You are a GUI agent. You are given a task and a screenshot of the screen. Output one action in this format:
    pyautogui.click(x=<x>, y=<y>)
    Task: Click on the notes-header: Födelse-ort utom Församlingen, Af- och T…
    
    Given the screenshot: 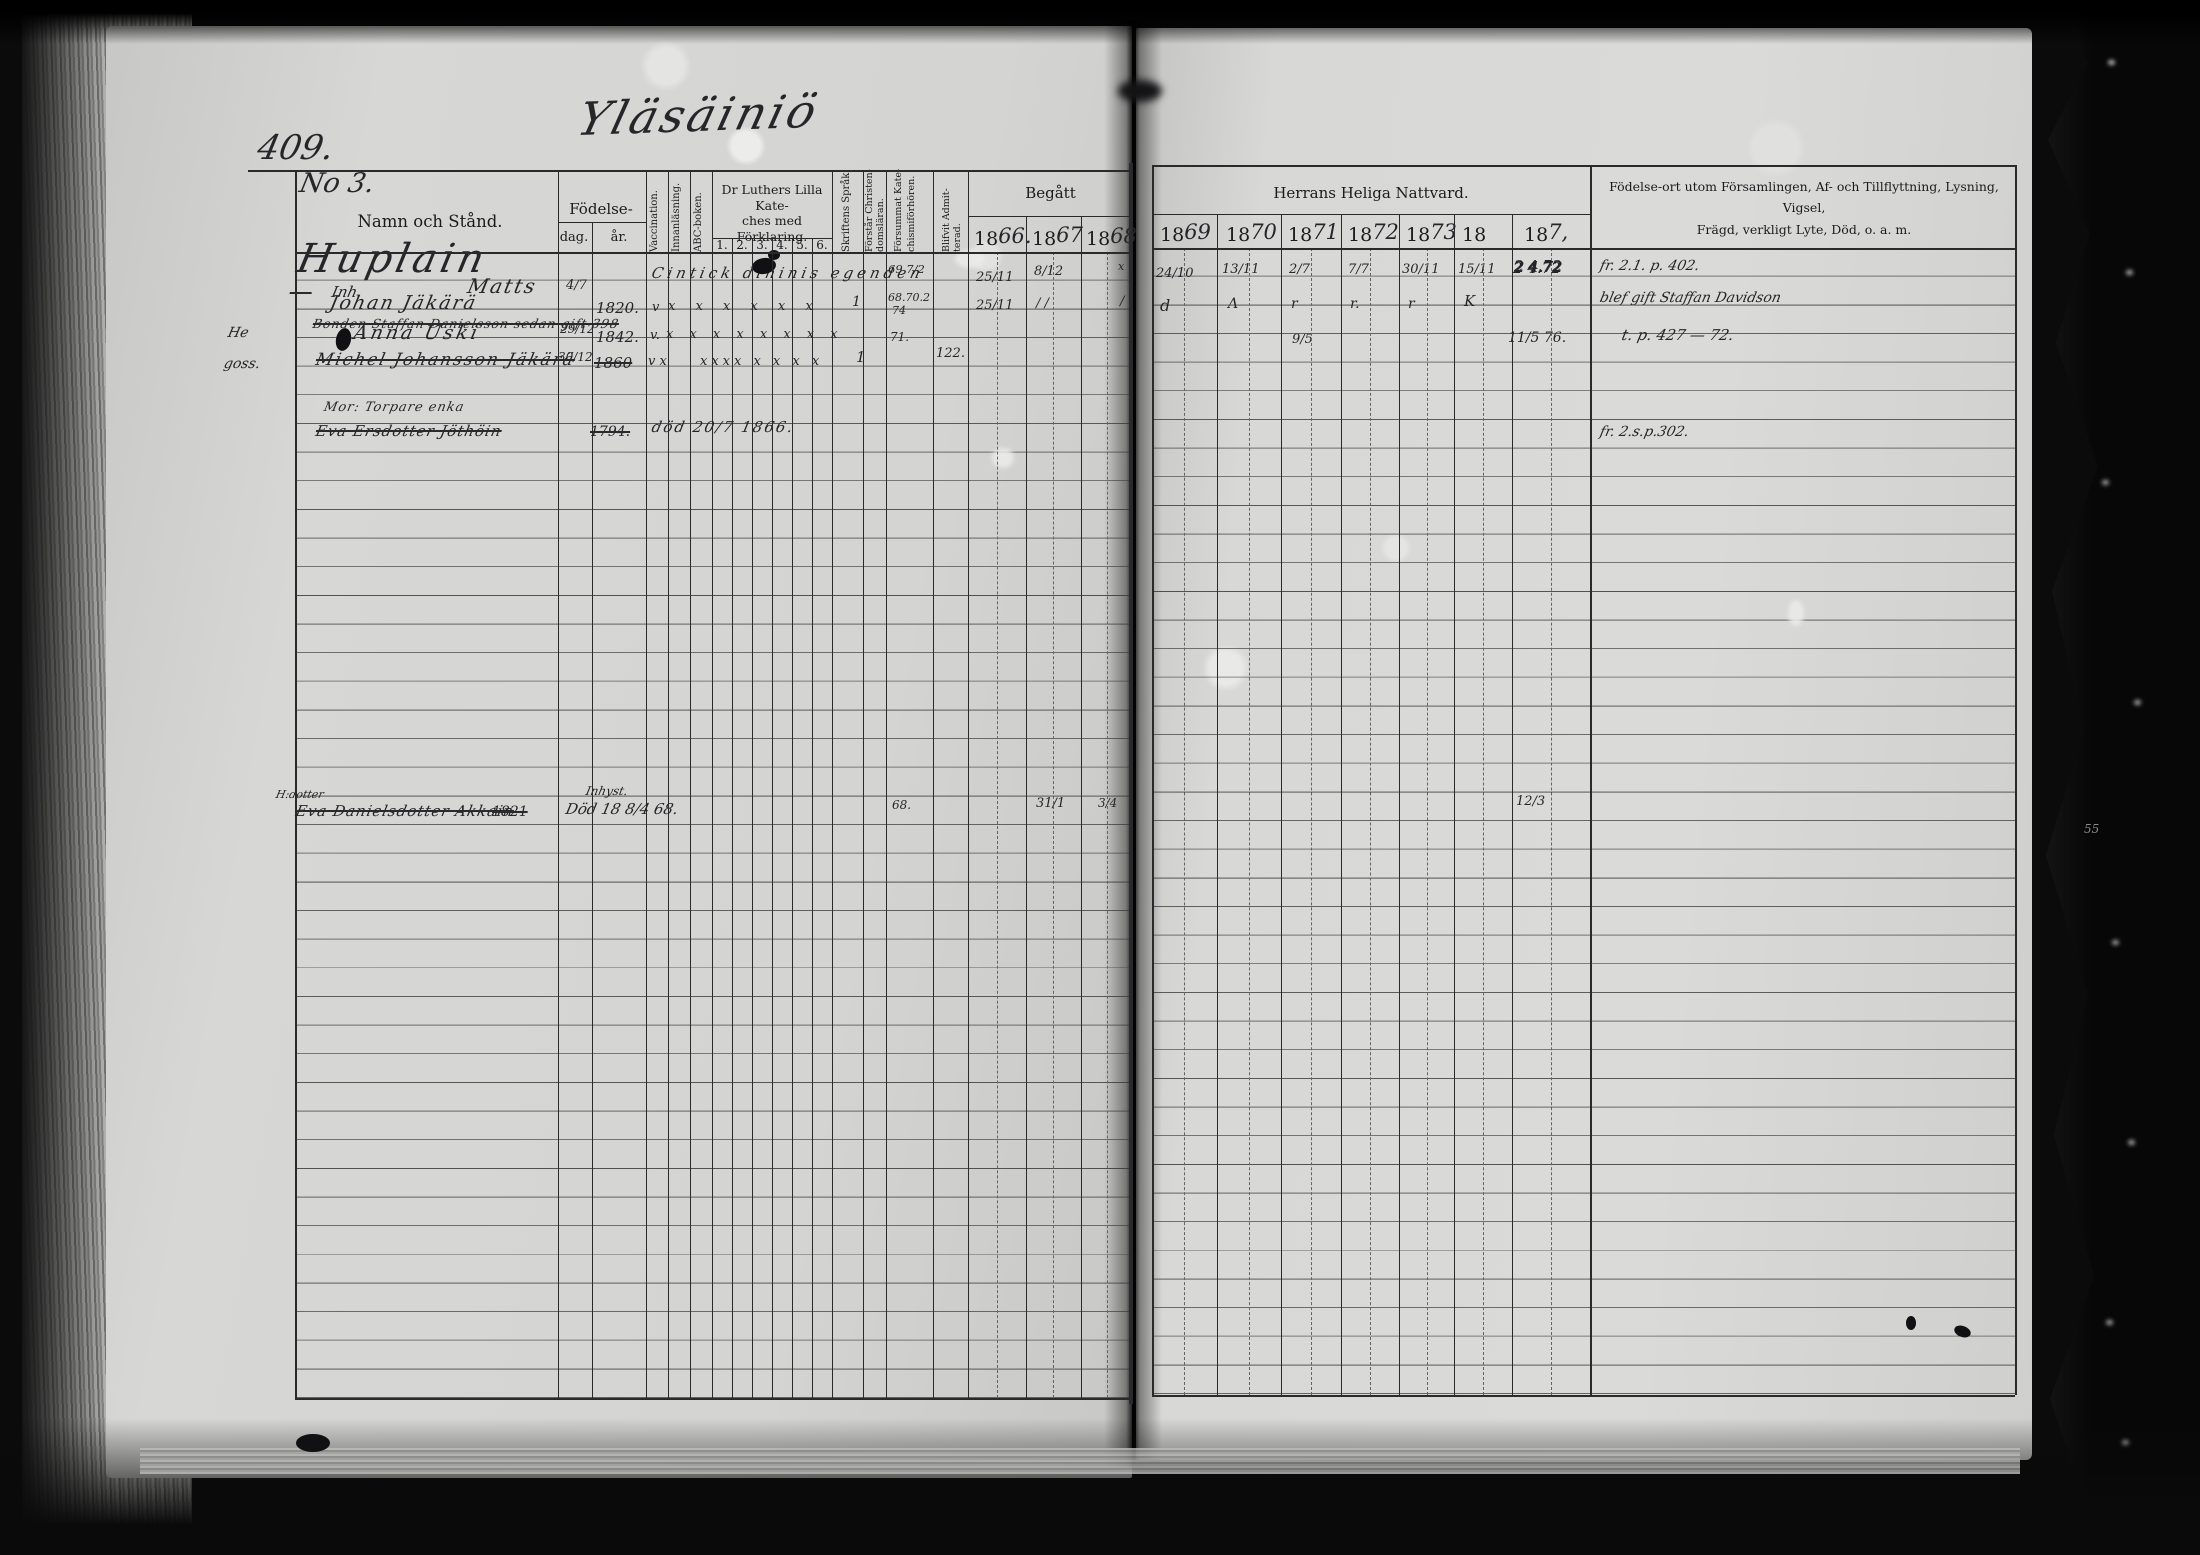 What is the action you would take?
    pyautogui.click(x=1804, y=208)
    